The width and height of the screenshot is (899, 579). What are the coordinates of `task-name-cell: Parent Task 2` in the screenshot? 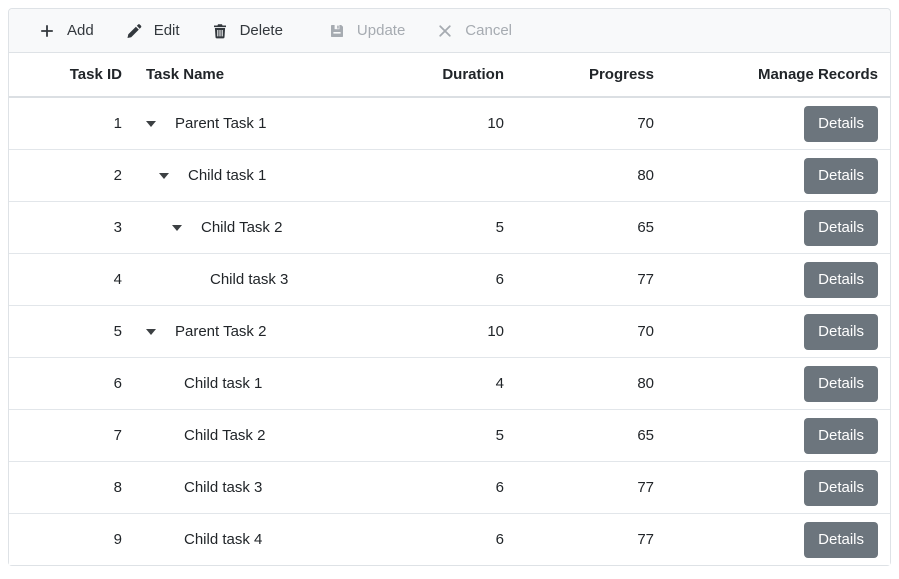 It's located at (264, 331).